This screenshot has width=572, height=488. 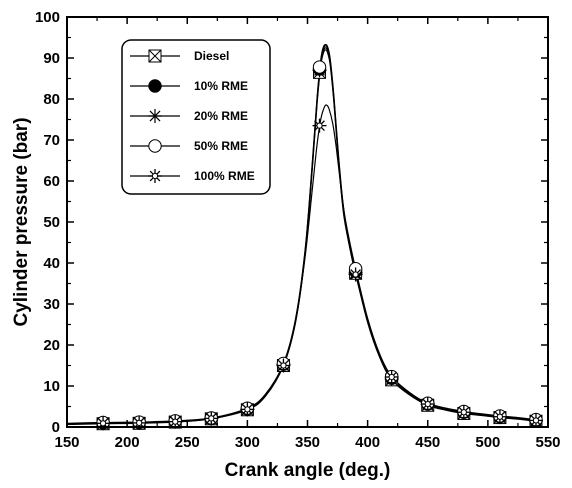 I want to click on x-tick-label: 550, so click(x=547, y=442).